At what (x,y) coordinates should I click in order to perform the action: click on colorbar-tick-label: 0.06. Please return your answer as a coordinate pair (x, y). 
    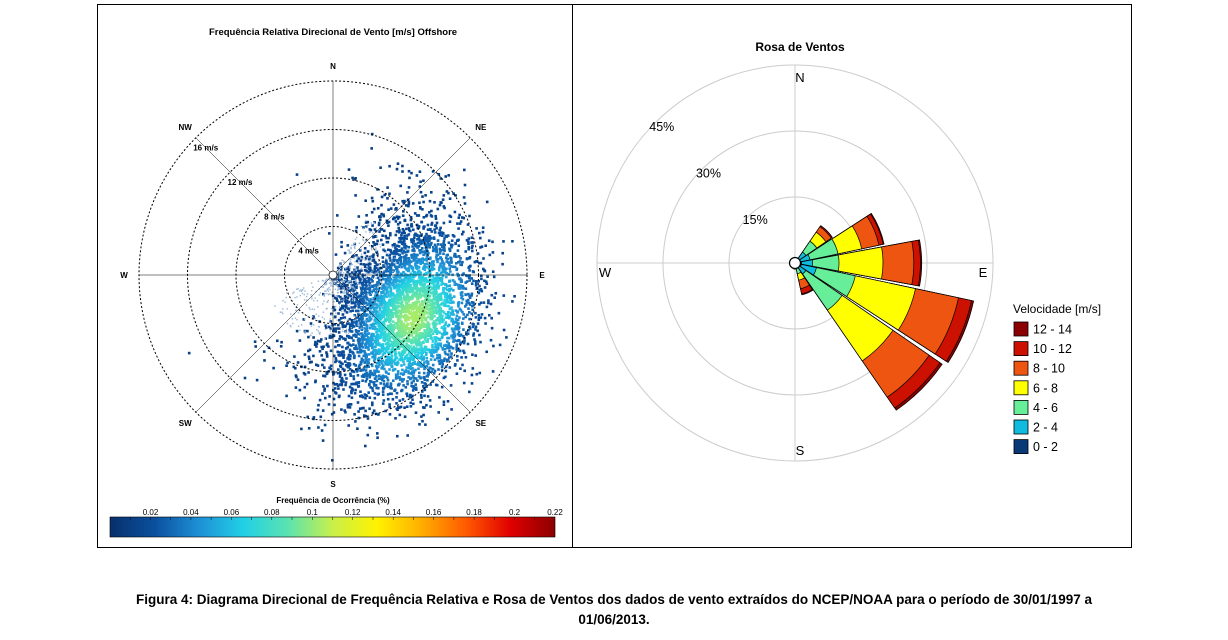
    Looking at the image, I should click on (232, 512).